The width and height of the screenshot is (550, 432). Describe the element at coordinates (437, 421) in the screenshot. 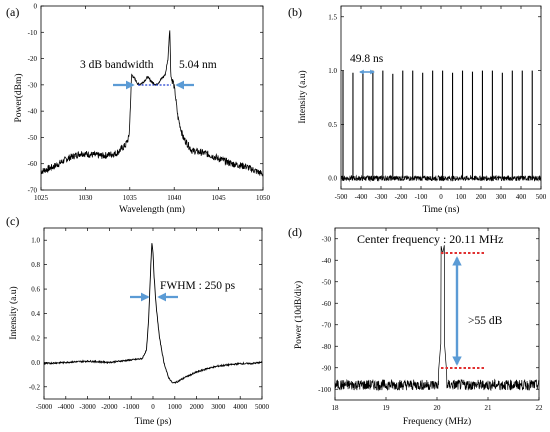

I see `panel-d-xlabel: Frequency (MHz)` at that location.